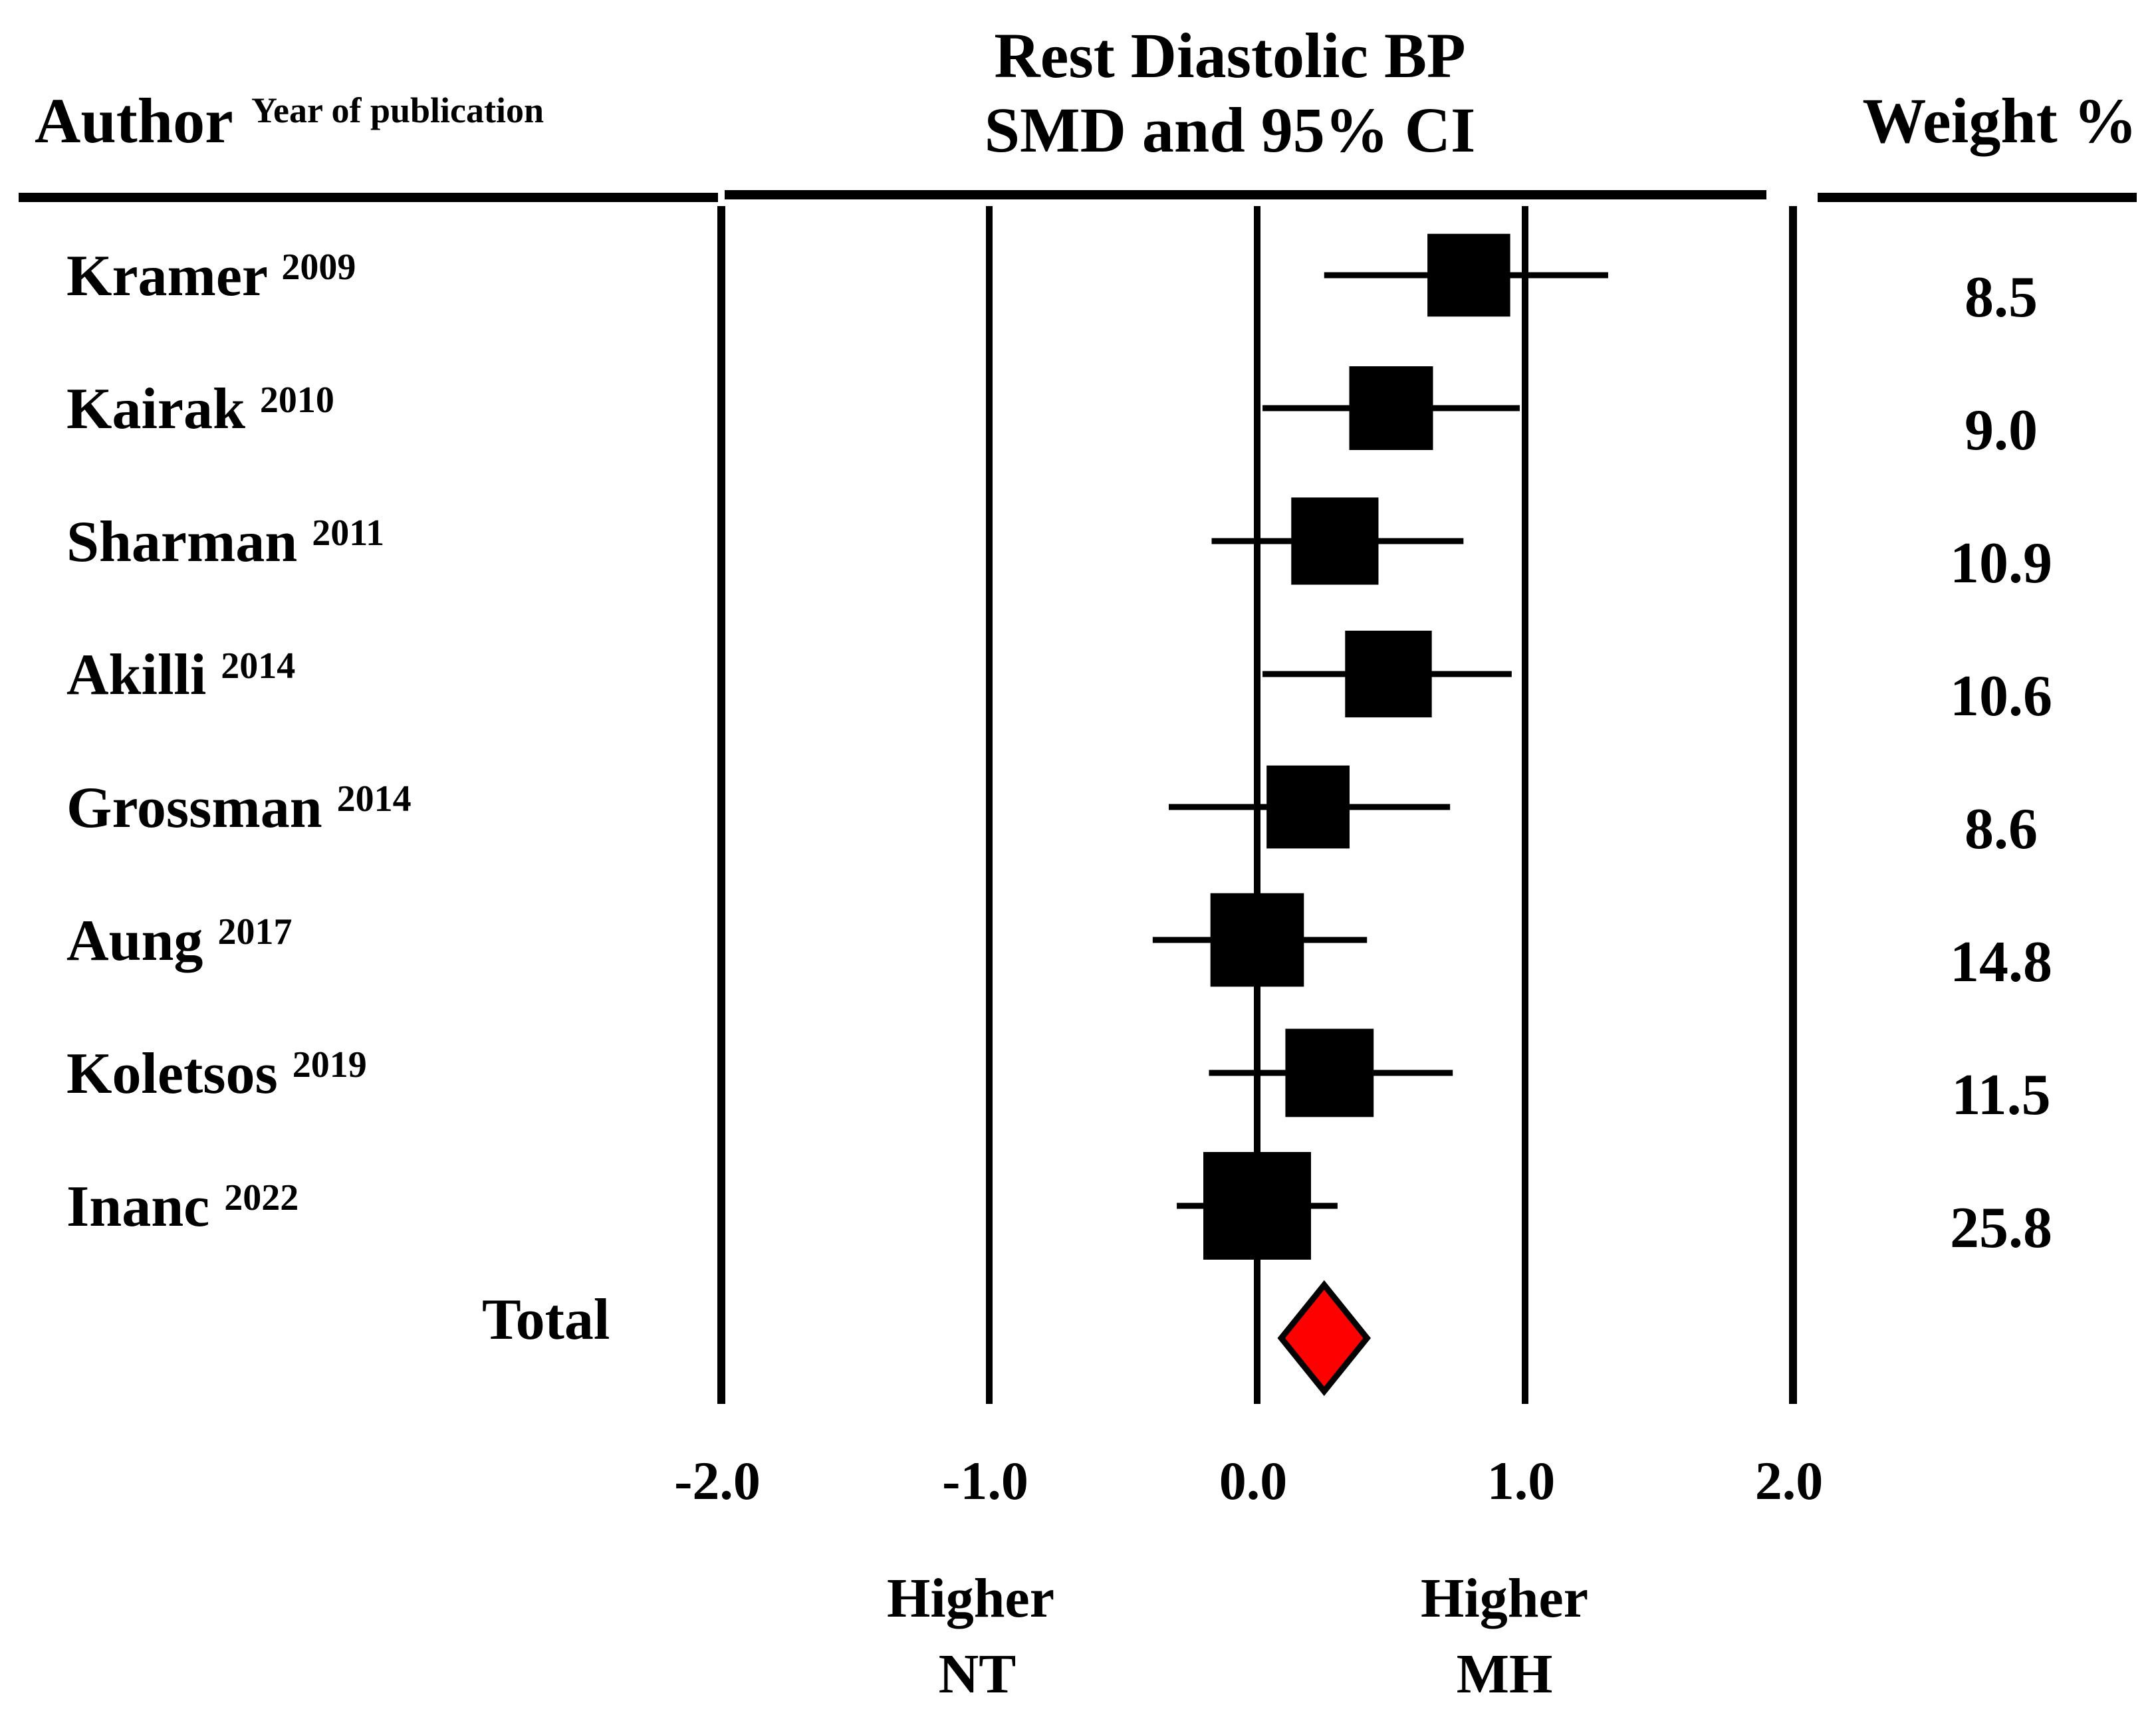  What do you see at coordinates (239, 808) in the screenshot?
I see `study-author: Grossman 2014` at bounding box center [239, 808].